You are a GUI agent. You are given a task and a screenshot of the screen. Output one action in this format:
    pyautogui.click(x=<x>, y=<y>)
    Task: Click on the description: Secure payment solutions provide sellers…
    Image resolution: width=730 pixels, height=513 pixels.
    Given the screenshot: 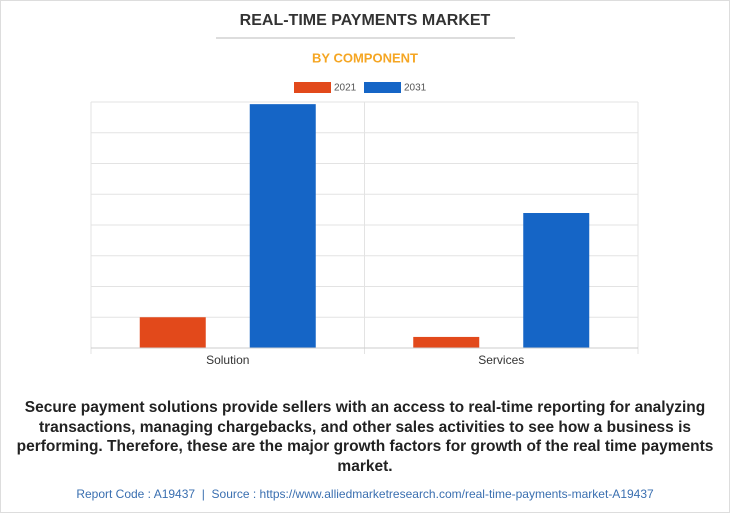 What is the action you would take?
    pyautogui.click(x=365, y=437)
    